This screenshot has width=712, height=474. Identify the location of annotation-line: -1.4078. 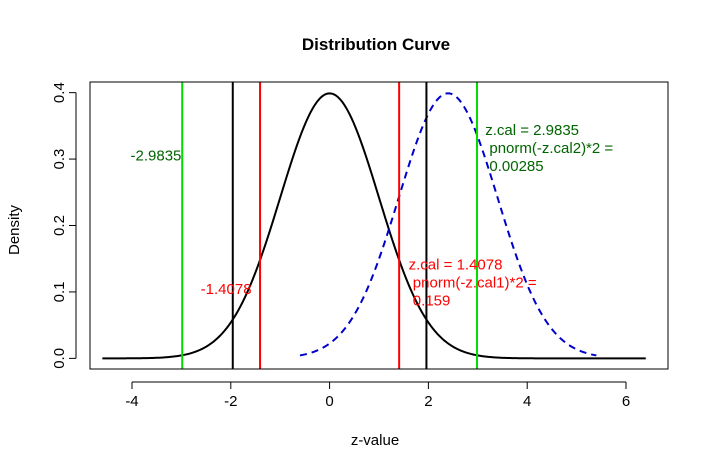
(226, 289).